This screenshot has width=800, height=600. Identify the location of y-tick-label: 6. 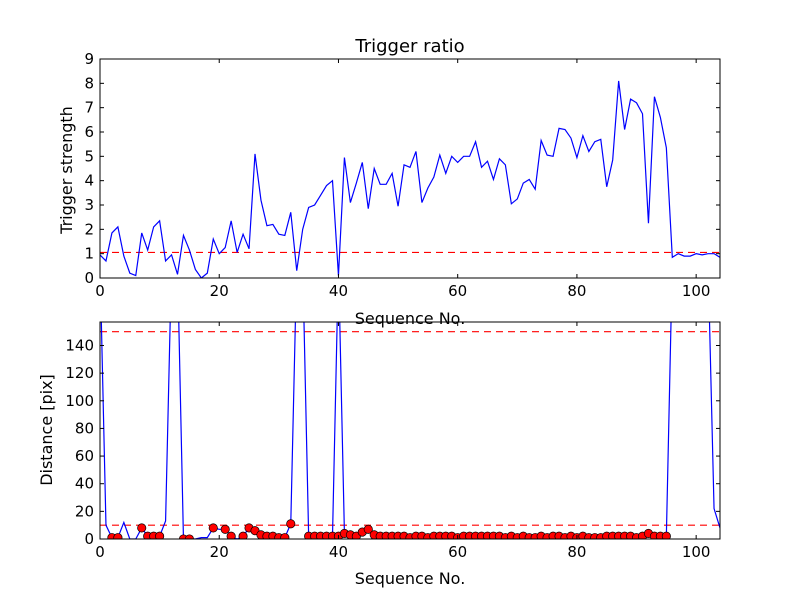
(89, 132).